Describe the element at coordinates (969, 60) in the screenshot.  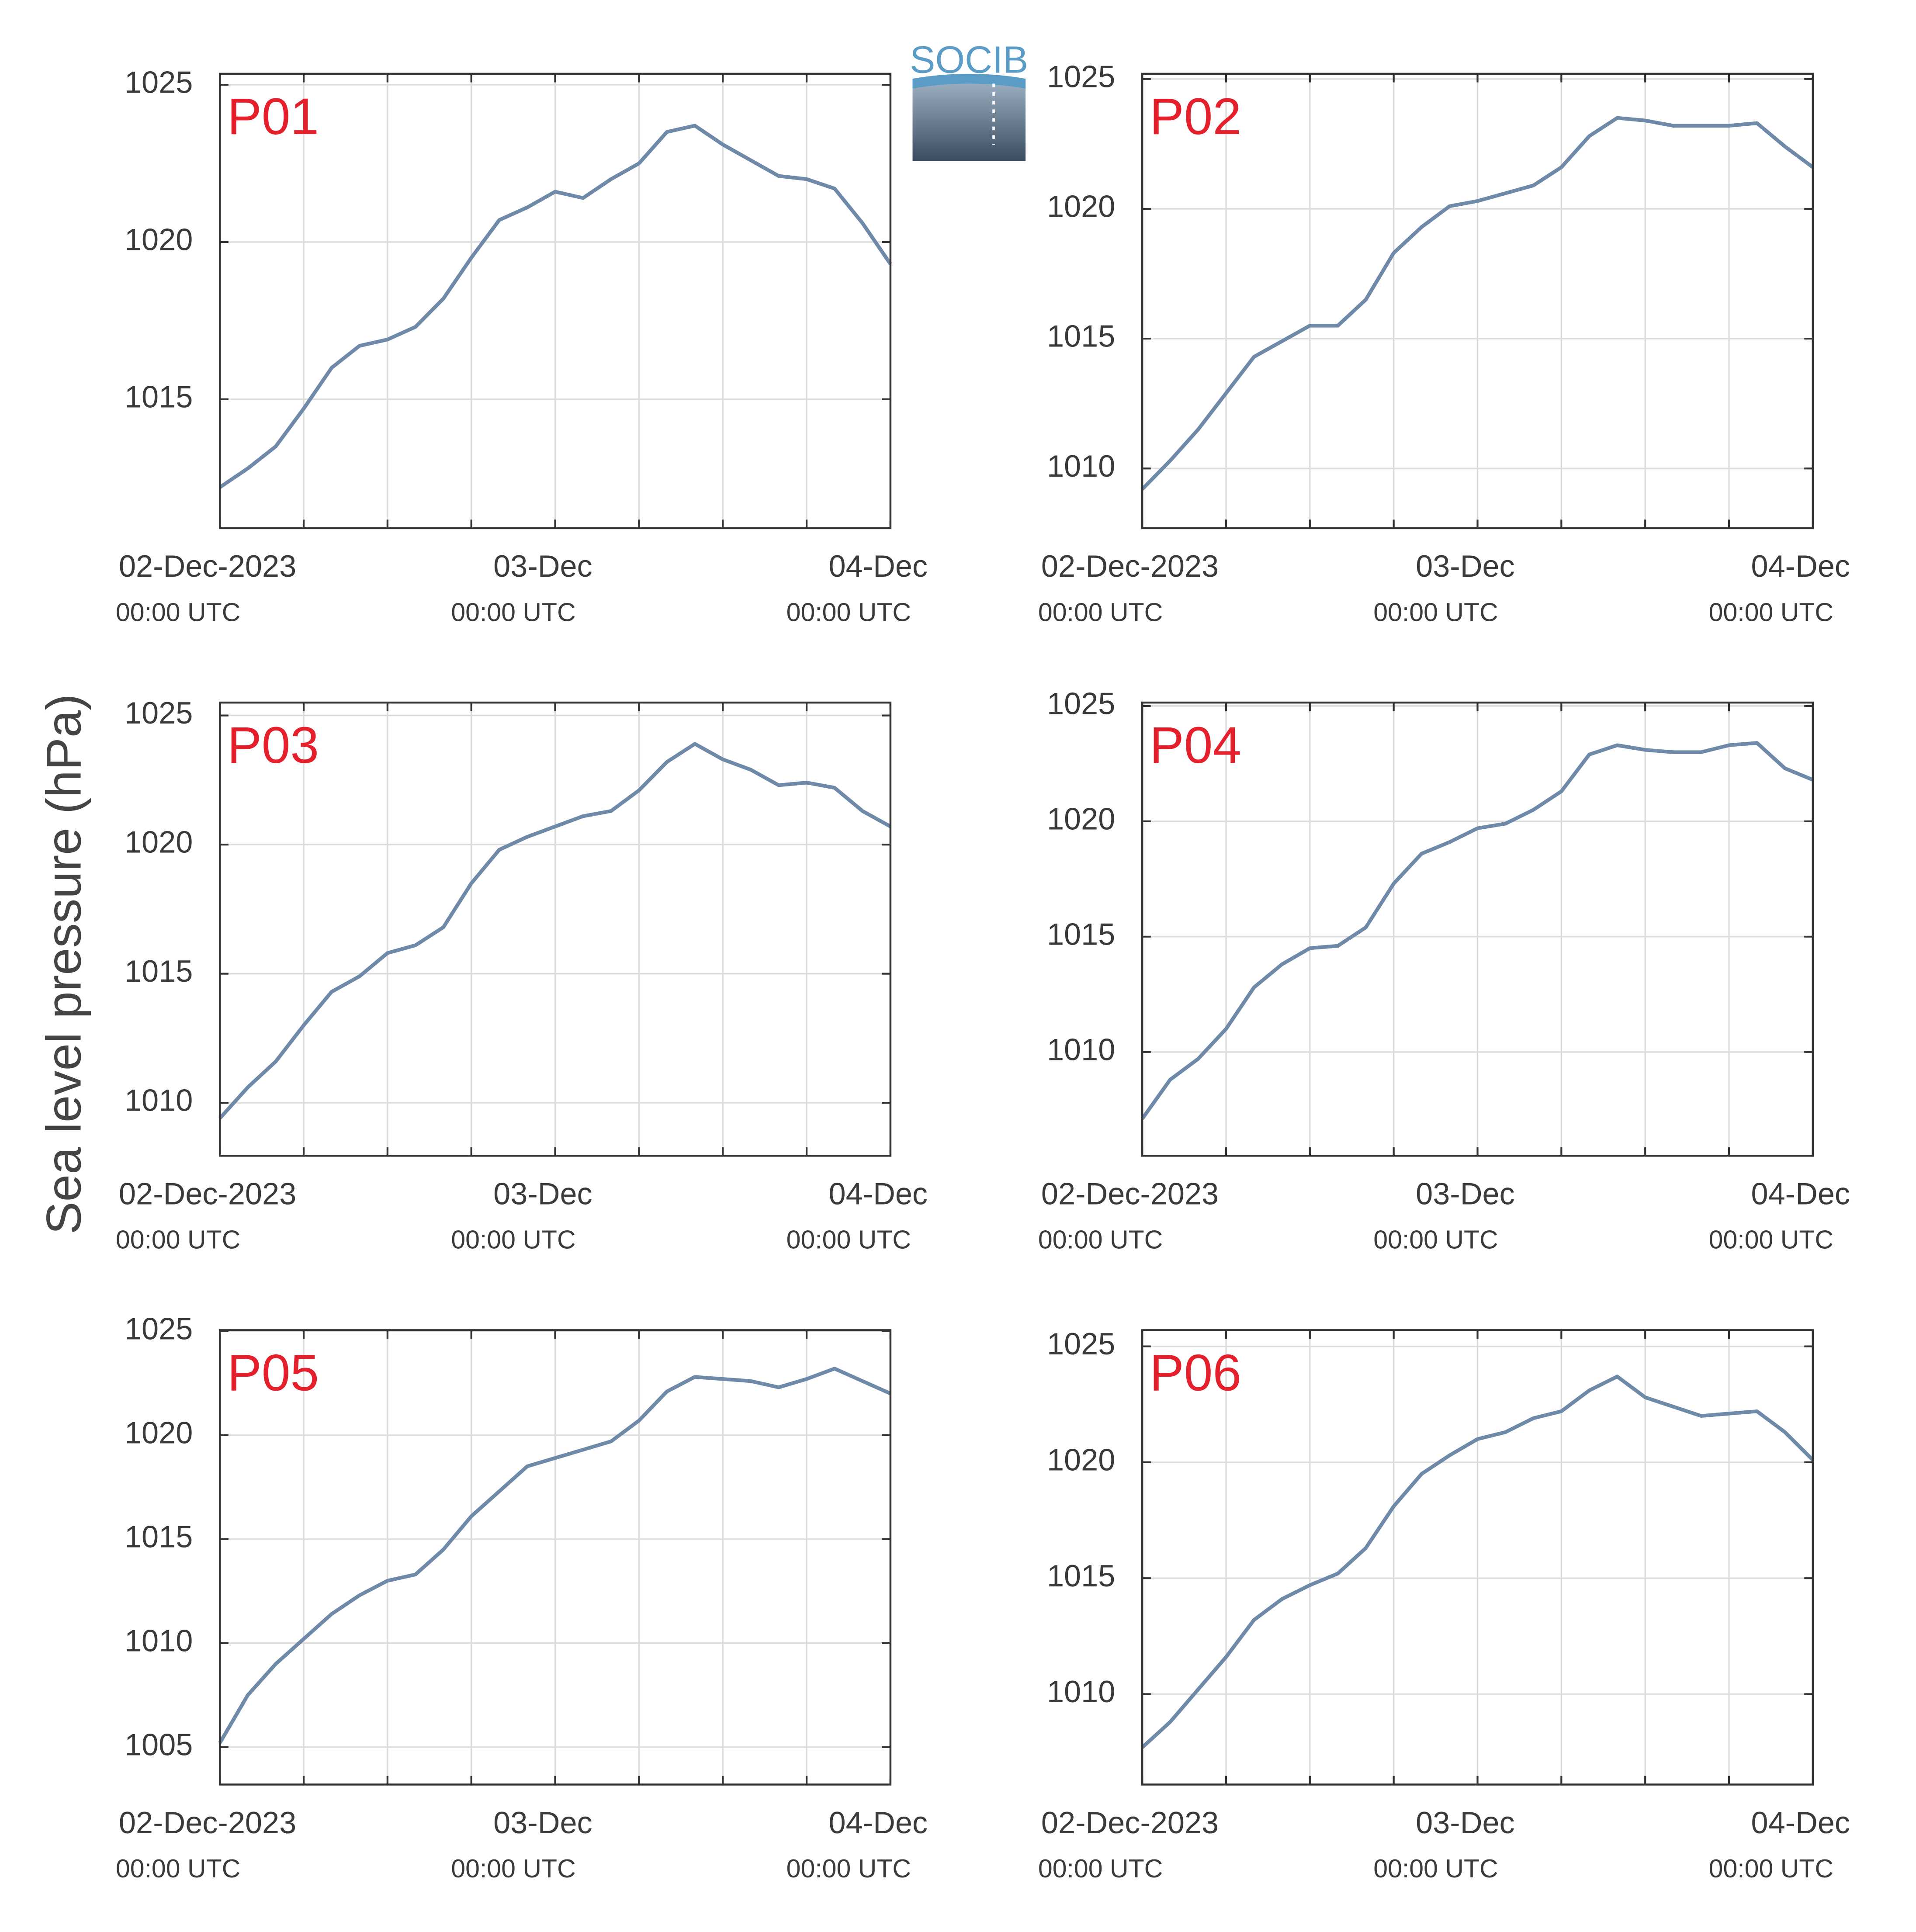
I see `logo-text: SOCIB` at that location.